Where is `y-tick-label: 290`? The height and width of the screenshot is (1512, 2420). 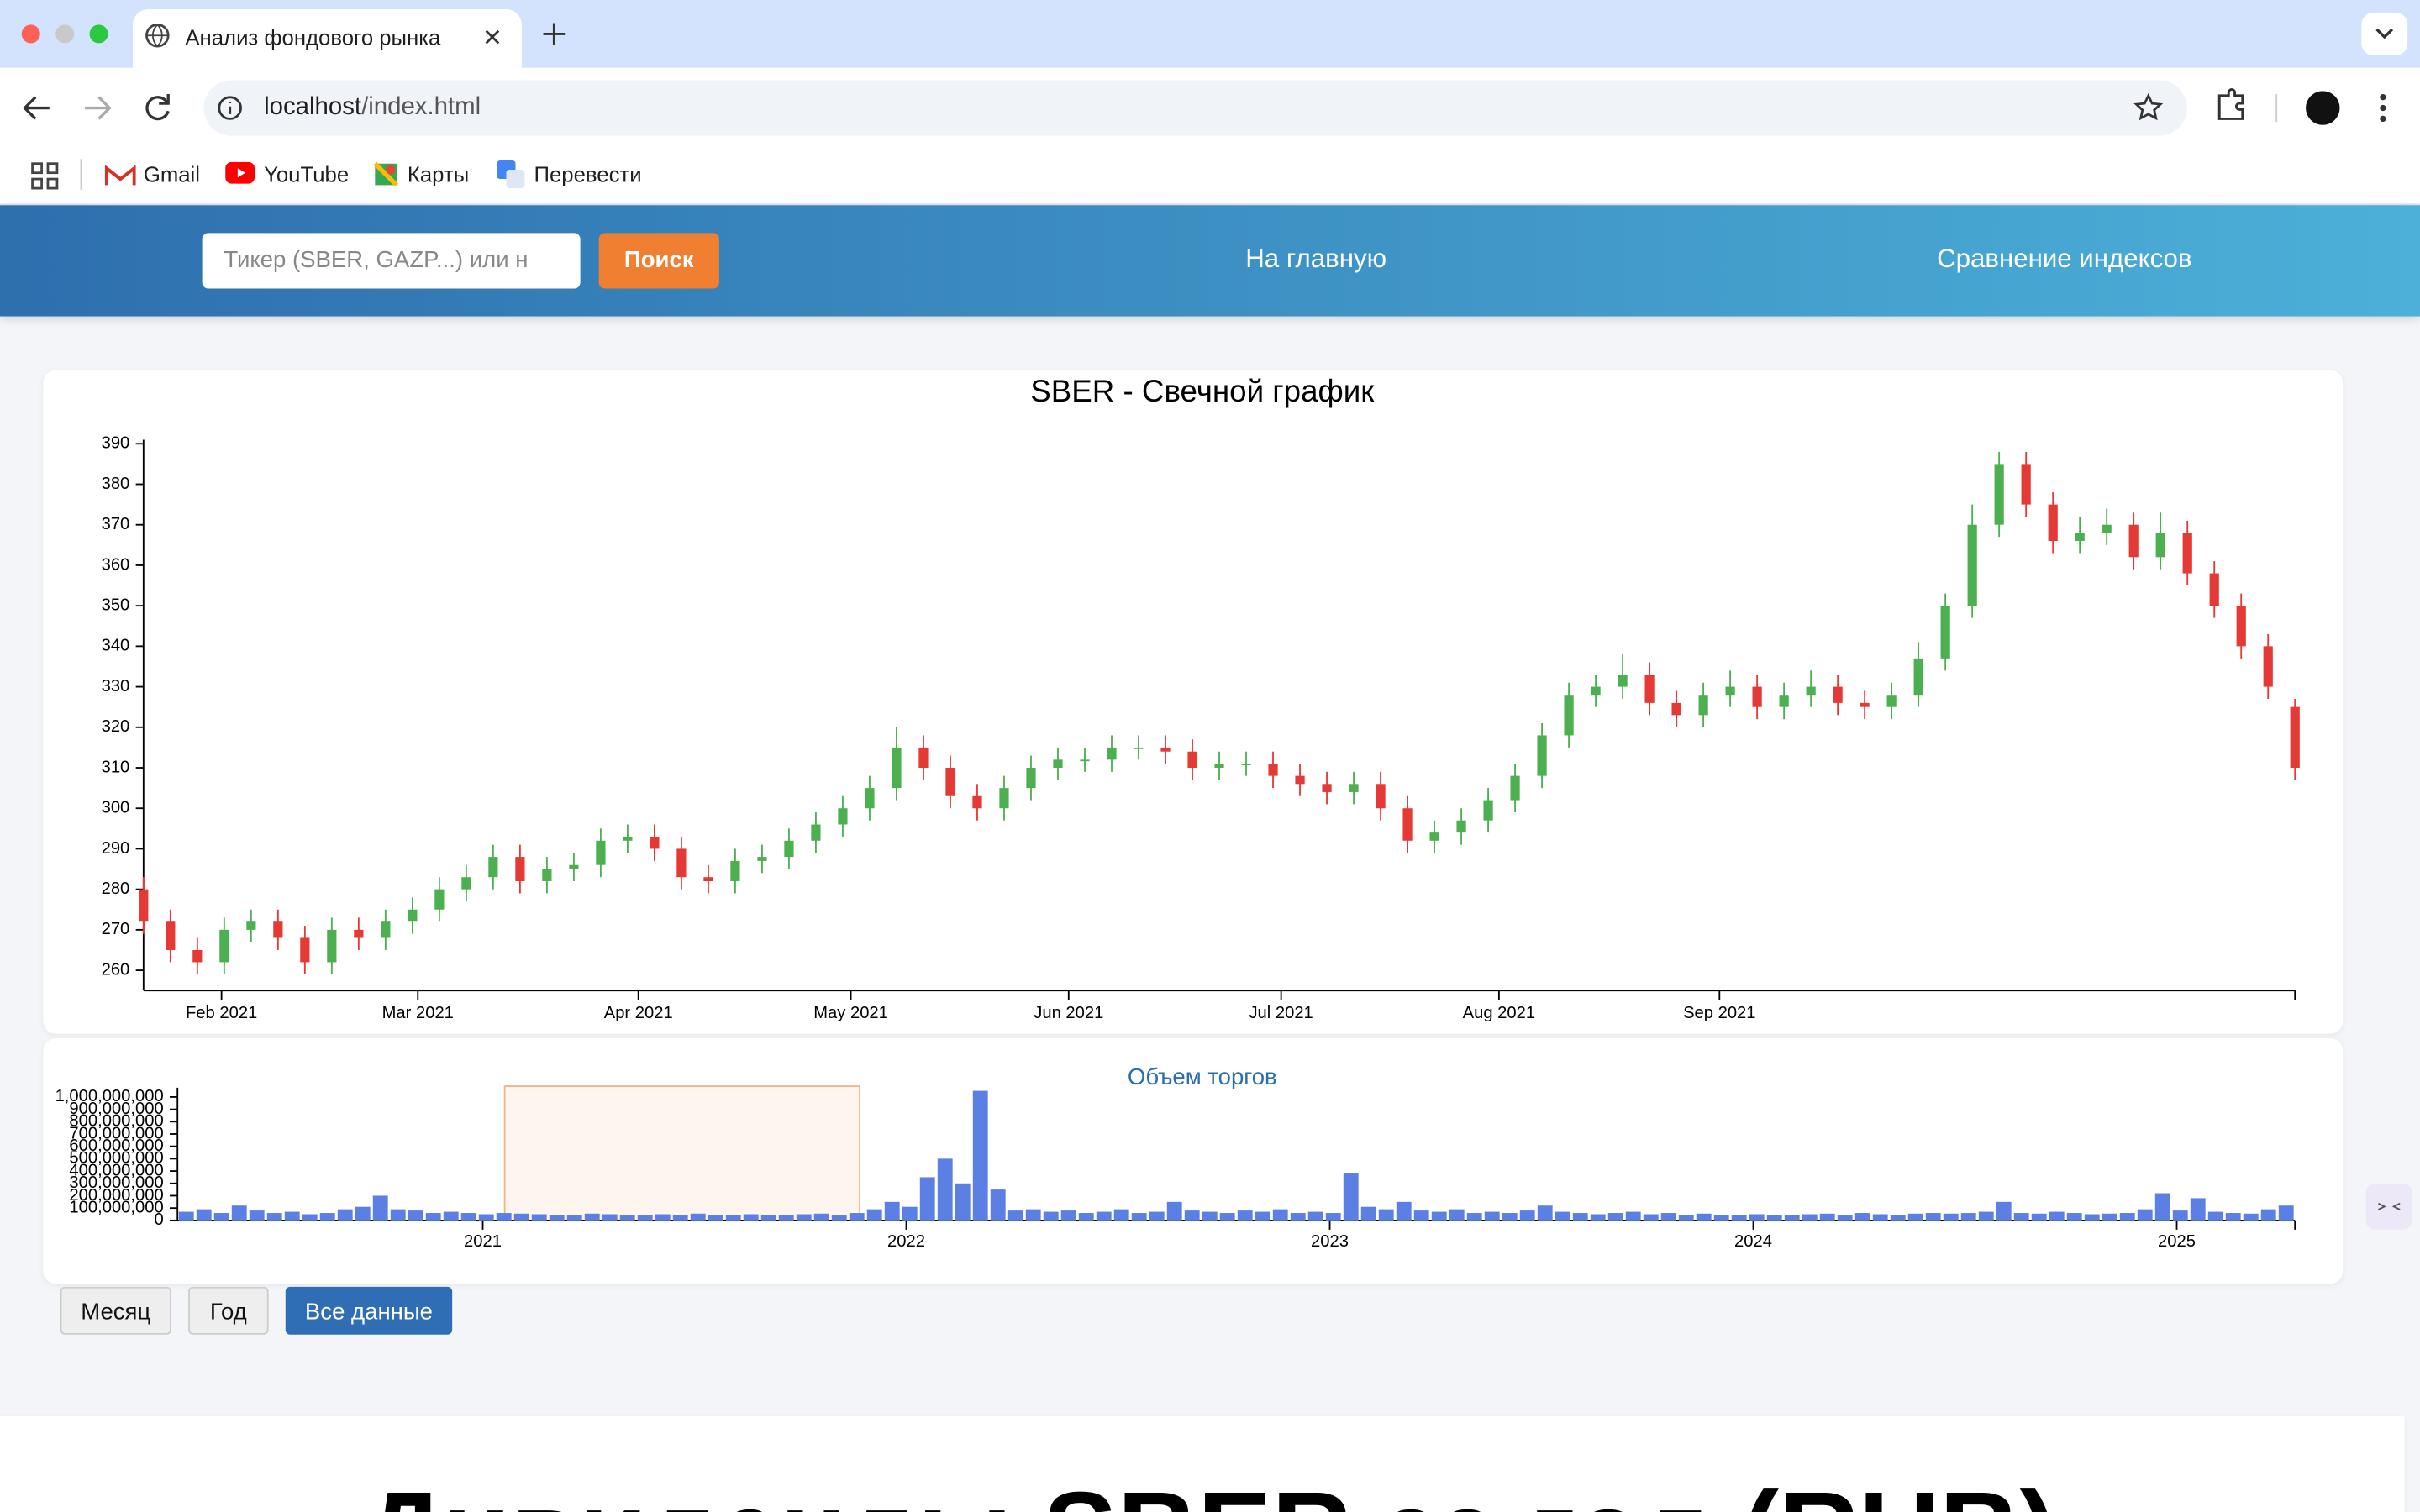 y-tick-label: 290 is located at coordinates (116, 848).